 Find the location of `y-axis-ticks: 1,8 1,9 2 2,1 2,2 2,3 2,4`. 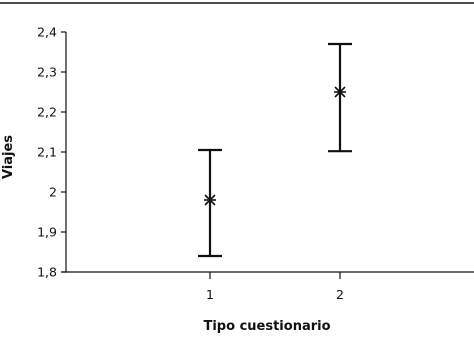

y-axis-ticks: 1,8 1,9 2 2,1 2,2 2,3 2,4 is located at coordinates (51, 152).